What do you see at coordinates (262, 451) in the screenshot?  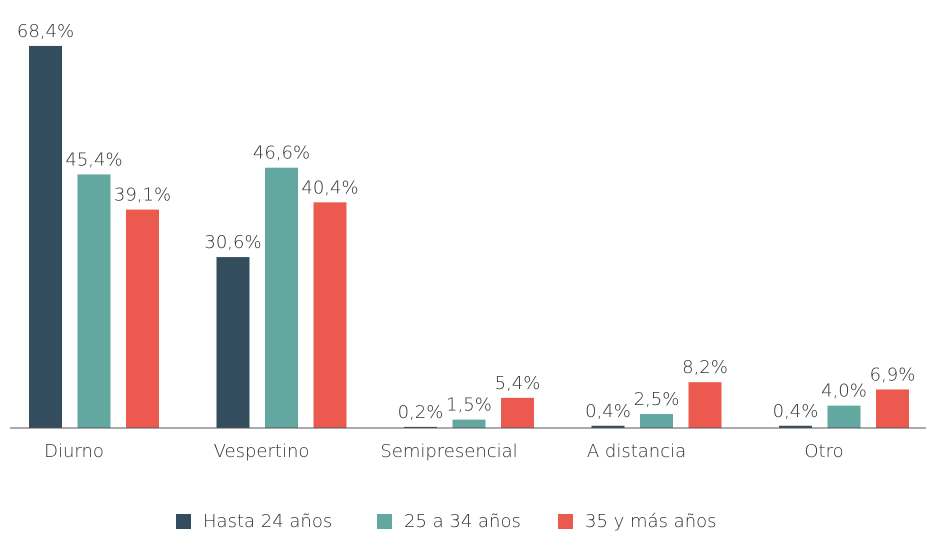 I see `x-tick-label: Vespertino` at bounding box center [262, 451].